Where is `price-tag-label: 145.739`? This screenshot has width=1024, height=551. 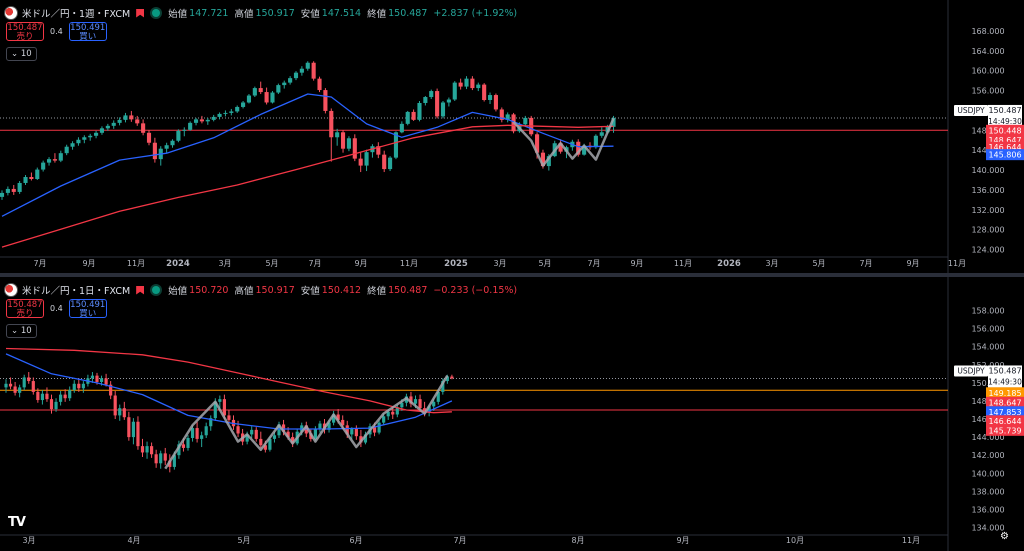
price-tag-label: 145.739 is located at coordinates (1004, 430).